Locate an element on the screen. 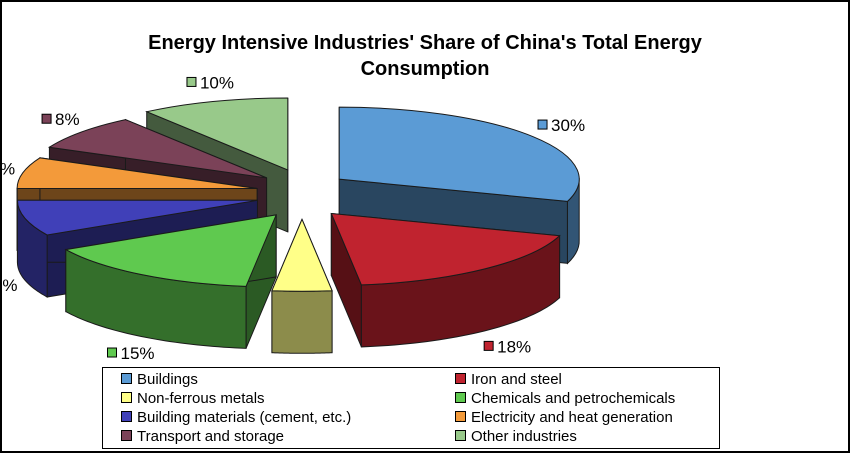 This screenshot has width=850, height=453. legend-label: Chemicals and petrochemicals is located at coordinates (573, 398).